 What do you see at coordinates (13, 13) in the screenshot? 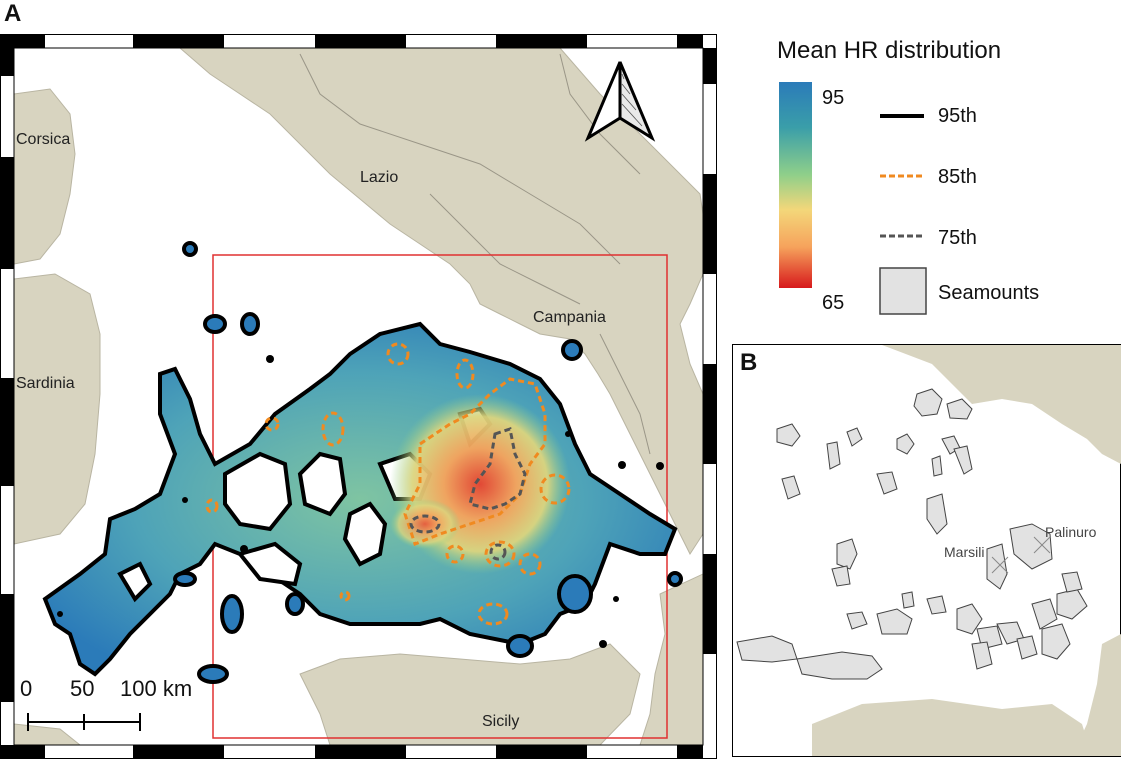
I see `panel-a-label: A` at bounding box center [13, 13].